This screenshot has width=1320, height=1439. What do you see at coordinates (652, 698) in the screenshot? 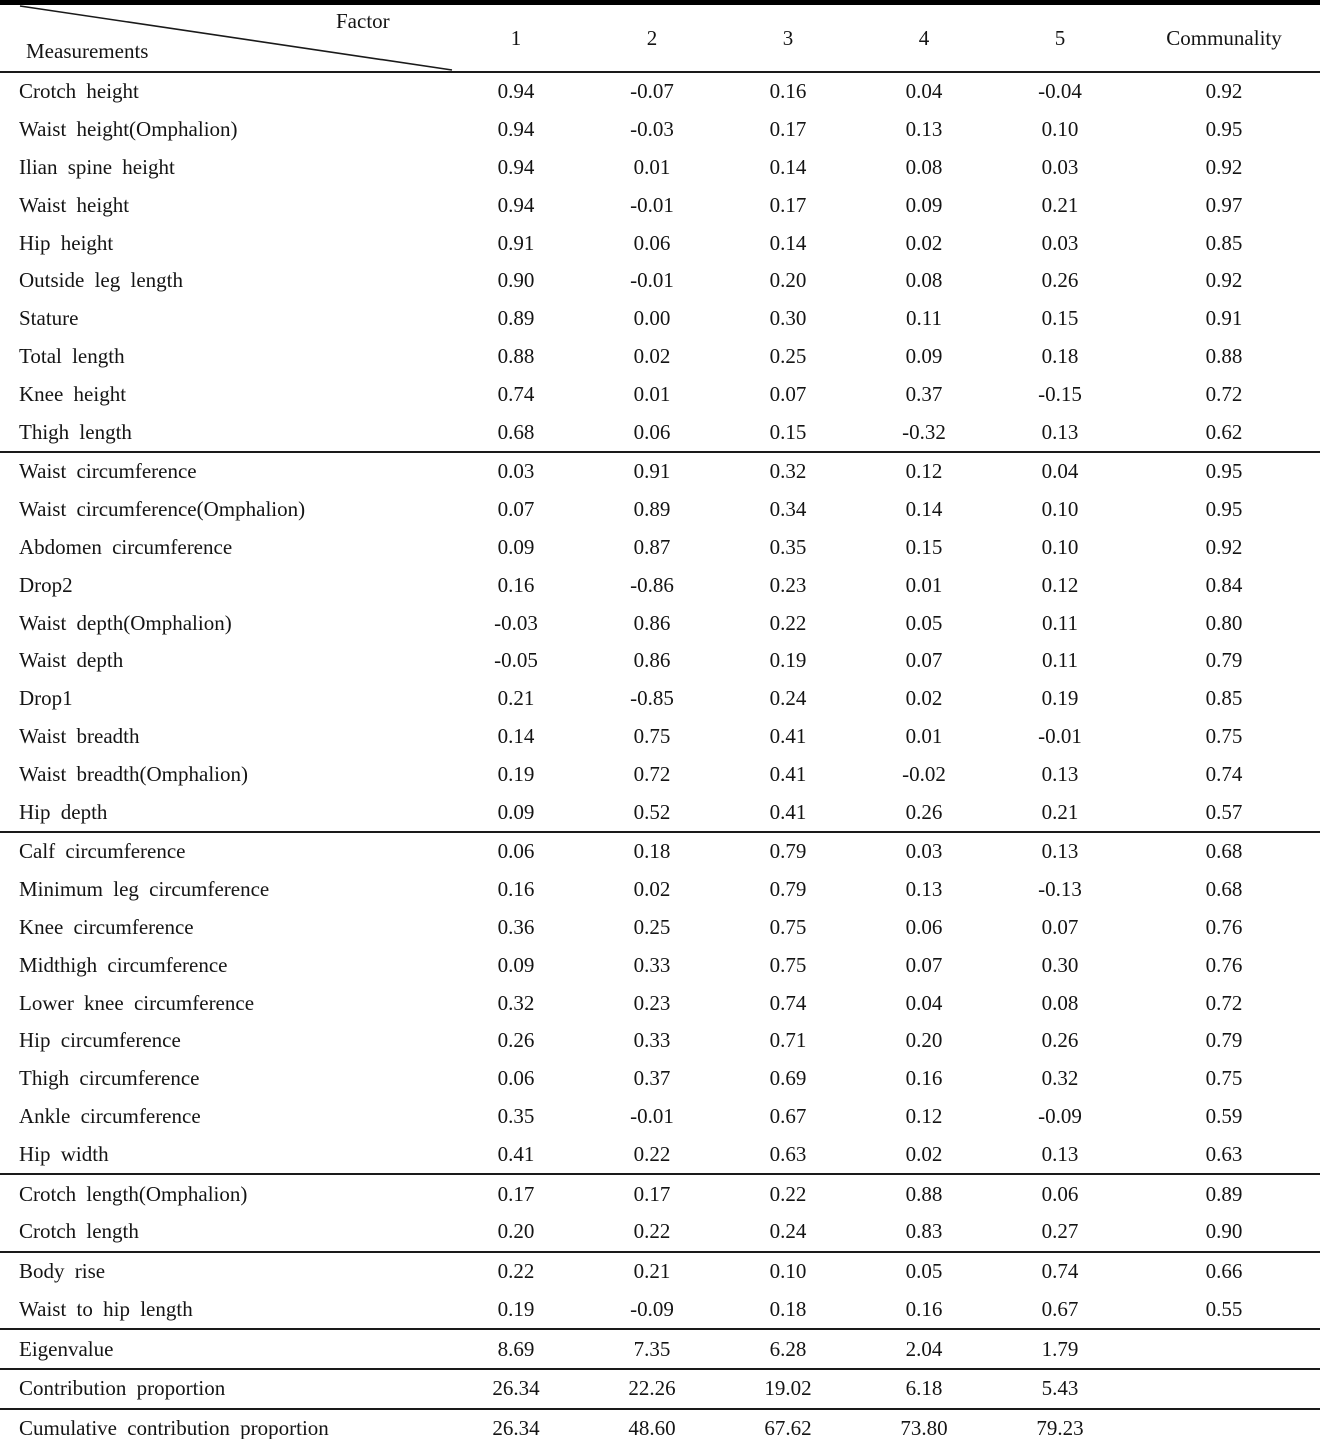
I see `factor-2-value: -0.85` at bounding box center [652, 698].